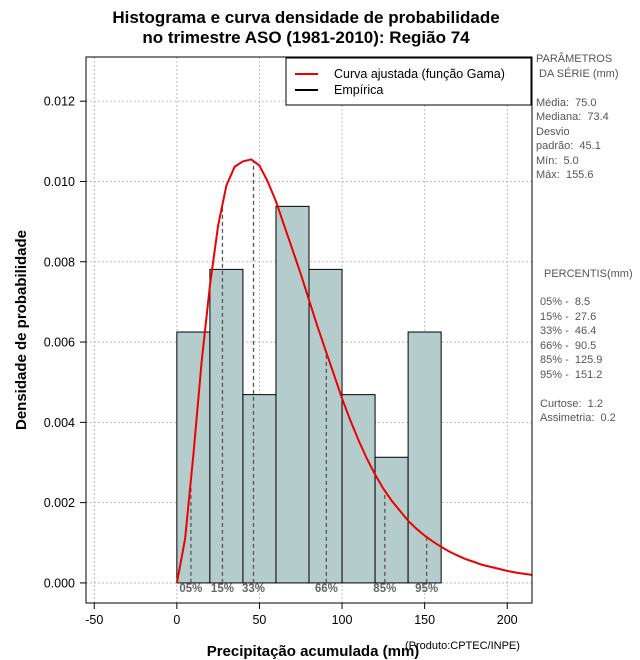 This screenshot has height=660, width=640. What do you see at coordinates (59, 583) in the screenshot?
I see `y-tick-label-0: 0.000` at bounding box center [59, 583].